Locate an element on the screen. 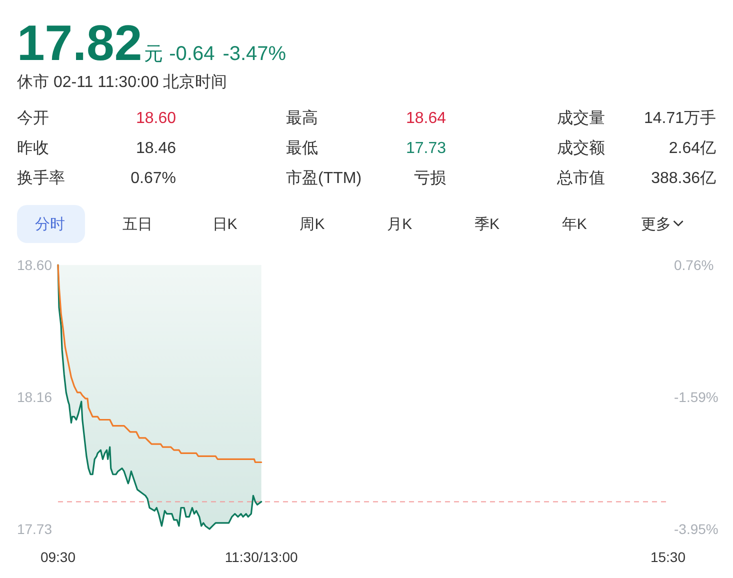 Image resolution: width=733 pixels, height=578 pixels. y-tick-label: 18.16 is located at coordinates (34, 397).